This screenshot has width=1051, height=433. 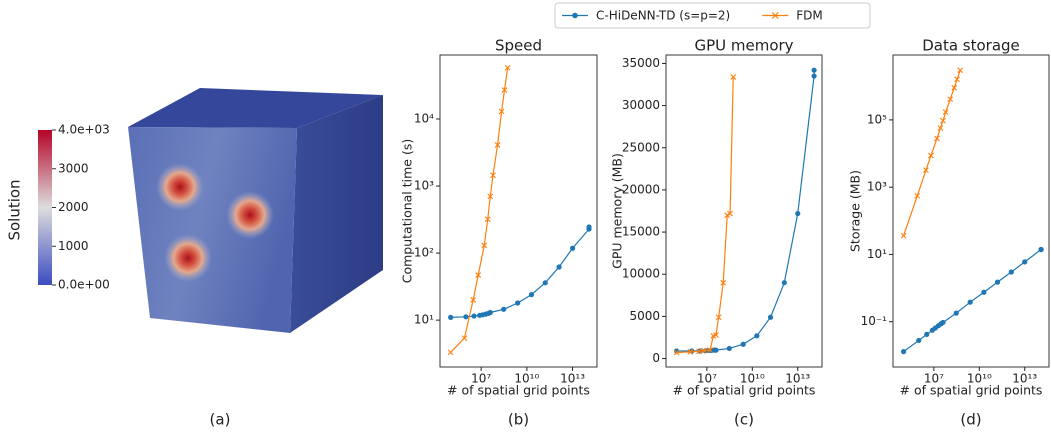 What do you see at coordinates (336, 214) in the screenshot?
I see `cube-side` at bounding box center [336, 214].